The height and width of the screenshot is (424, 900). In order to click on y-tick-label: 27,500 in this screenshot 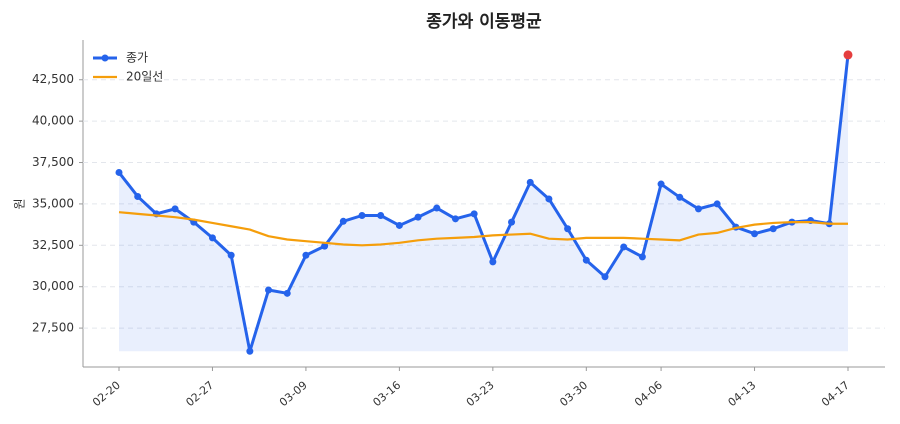, I will do `click(53, 328)`.